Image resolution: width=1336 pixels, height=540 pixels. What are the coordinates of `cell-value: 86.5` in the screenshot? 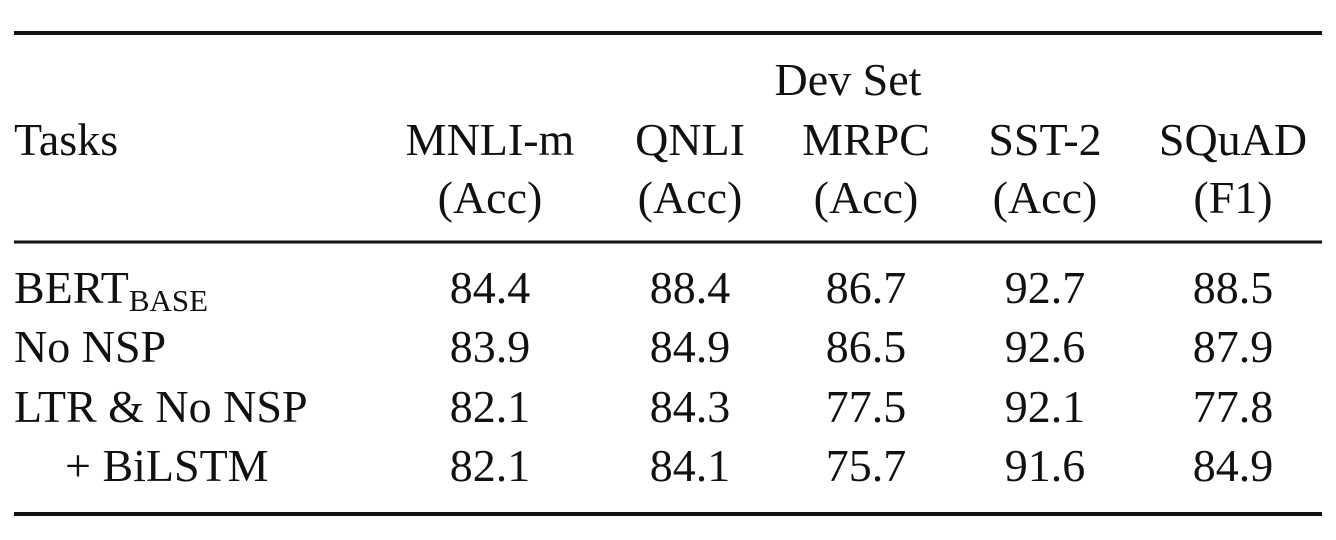 It's located at (866, 346).